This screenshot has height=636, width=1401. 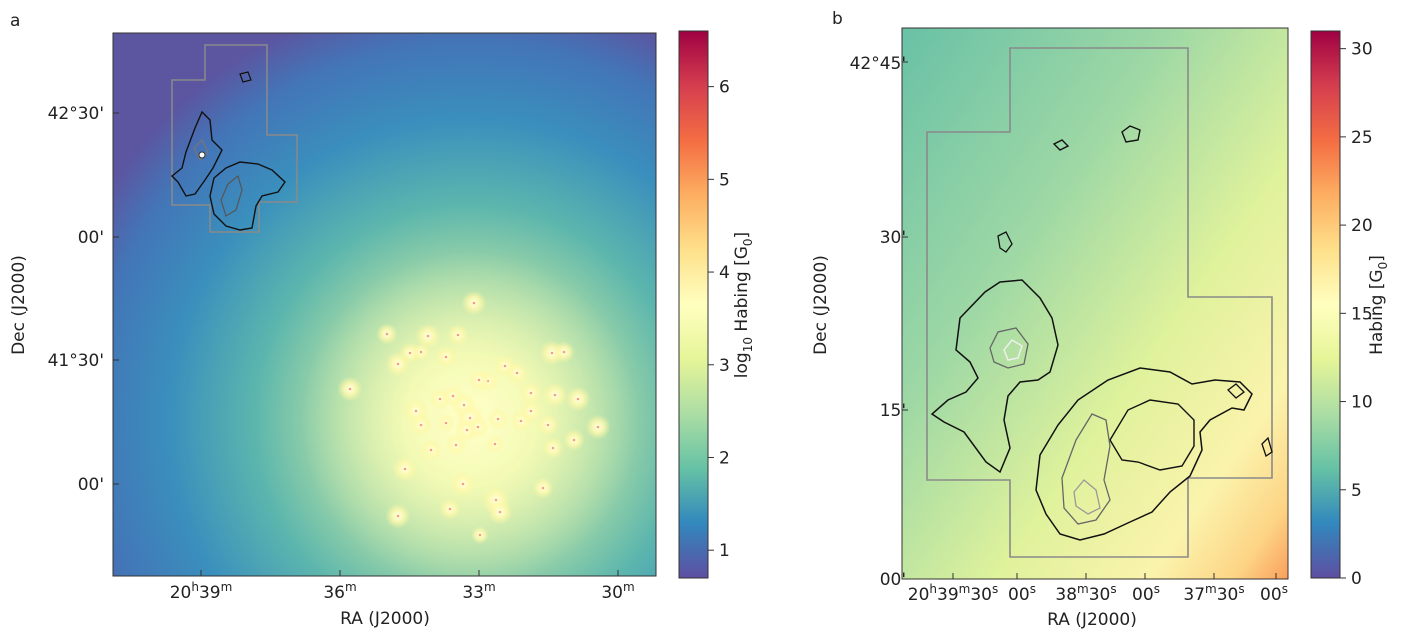 I want to click on b-colorbar-ticklabel: 25, so click(x=1362, y=138).